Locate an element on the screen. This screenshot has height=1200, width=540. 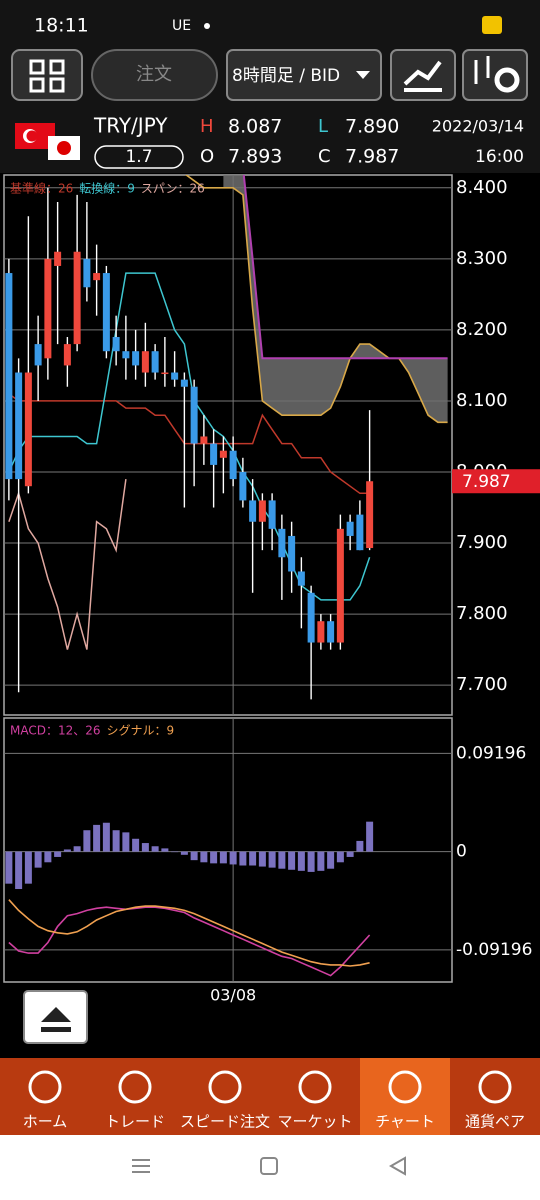
battery is located at coordinates (492, 25).